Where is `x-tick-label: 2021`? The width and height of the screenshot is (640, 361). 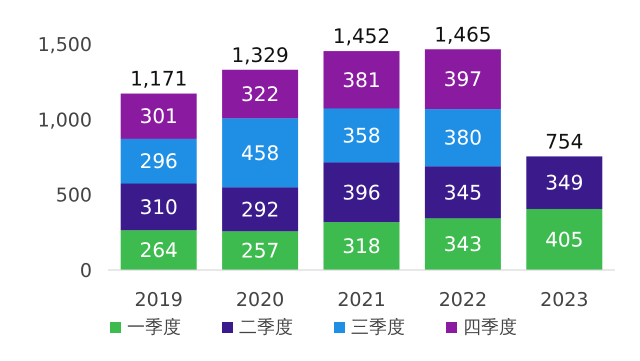
x-tick-label: 2021 is located at coordinates (361, 300).